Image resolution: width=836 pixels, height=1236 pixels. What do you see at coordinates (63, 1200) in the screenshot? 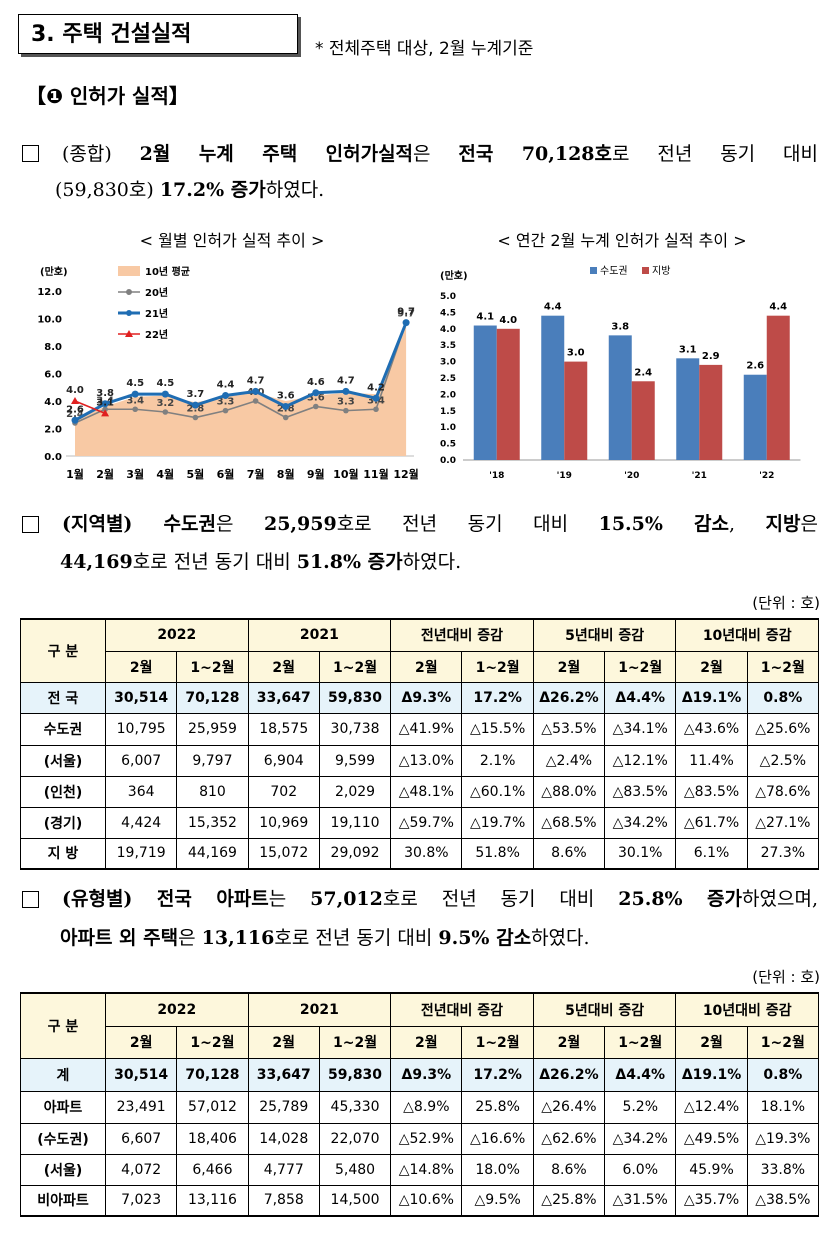
I see `row-label: 비아파트` at bounding box center [63, 1200].